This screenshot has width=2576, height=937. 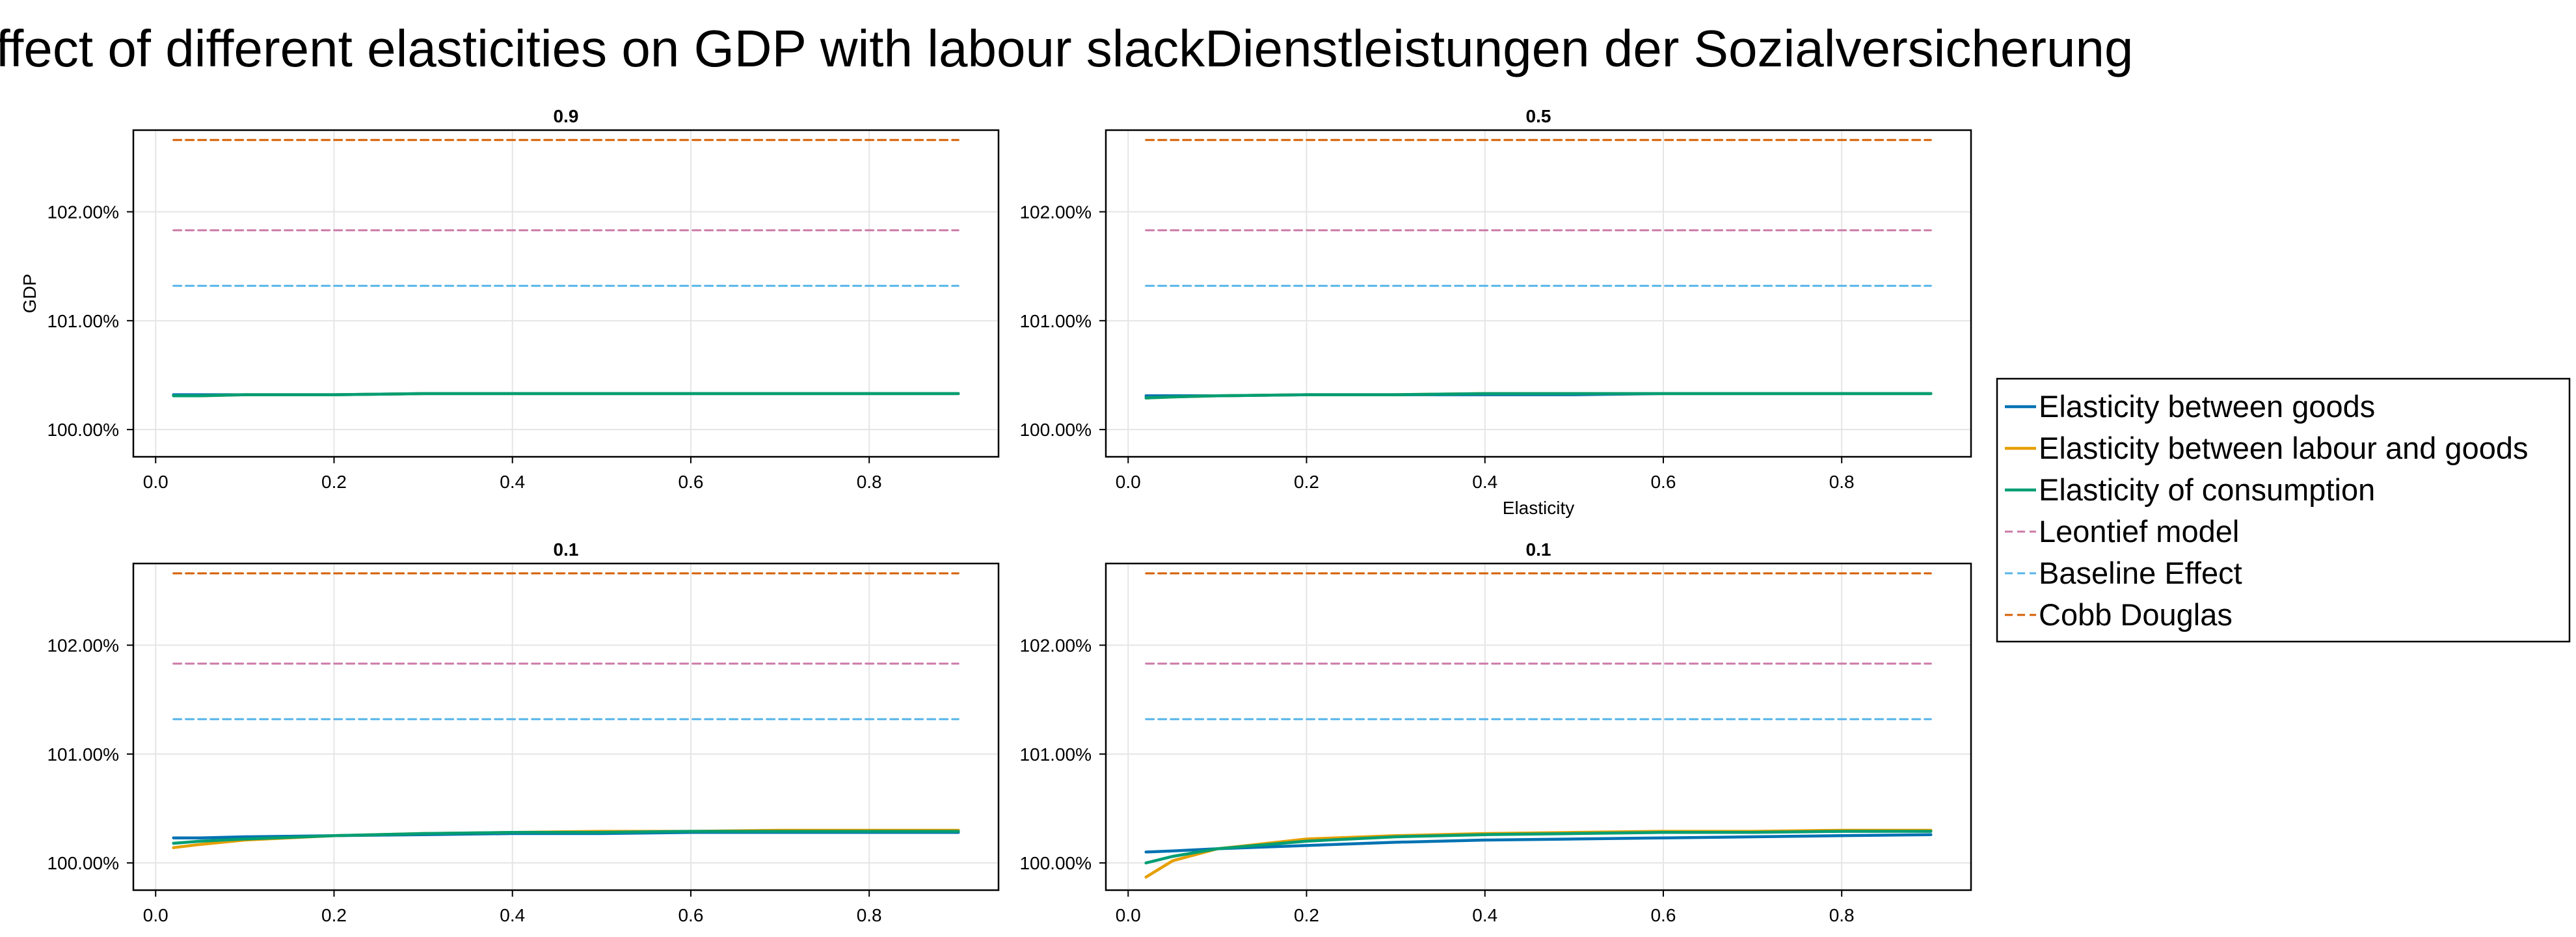 I want to click on legend-label: Baseline Effect, so click(x=2140, y=573).